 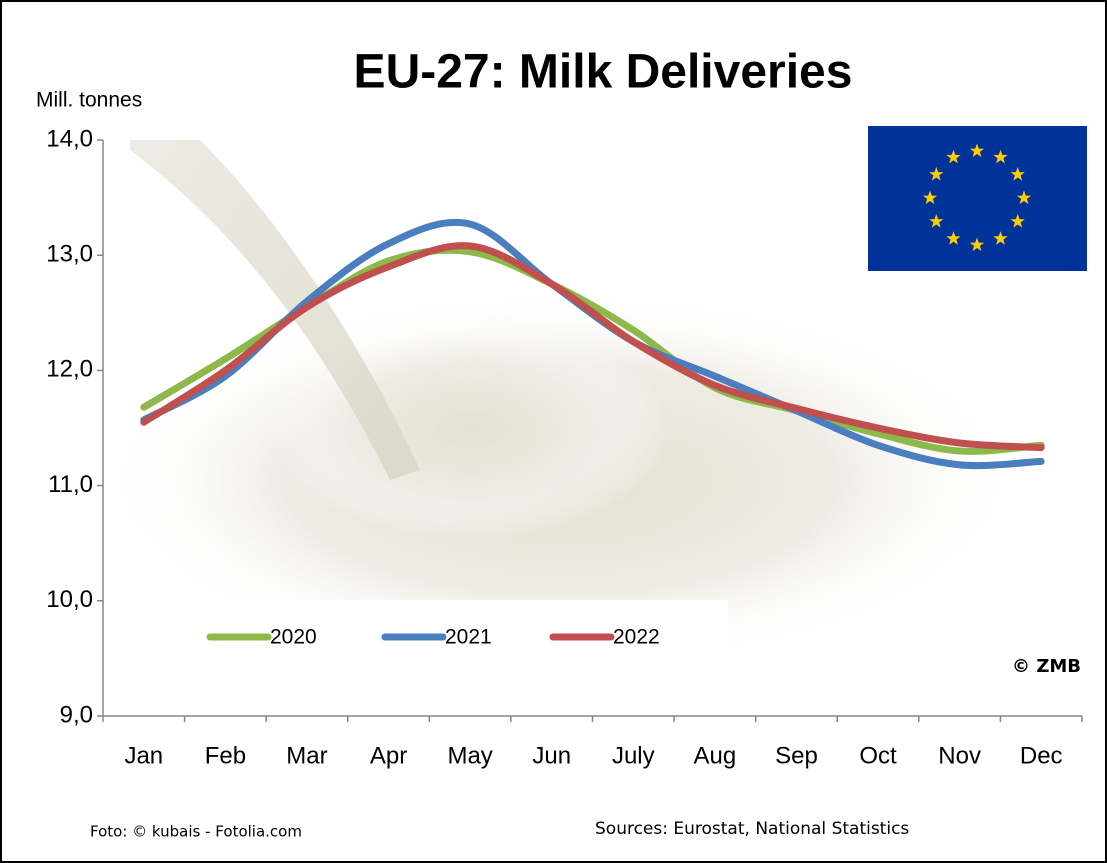 I want to click on y-tick-label: 10,0, so click(x=69, y=599).